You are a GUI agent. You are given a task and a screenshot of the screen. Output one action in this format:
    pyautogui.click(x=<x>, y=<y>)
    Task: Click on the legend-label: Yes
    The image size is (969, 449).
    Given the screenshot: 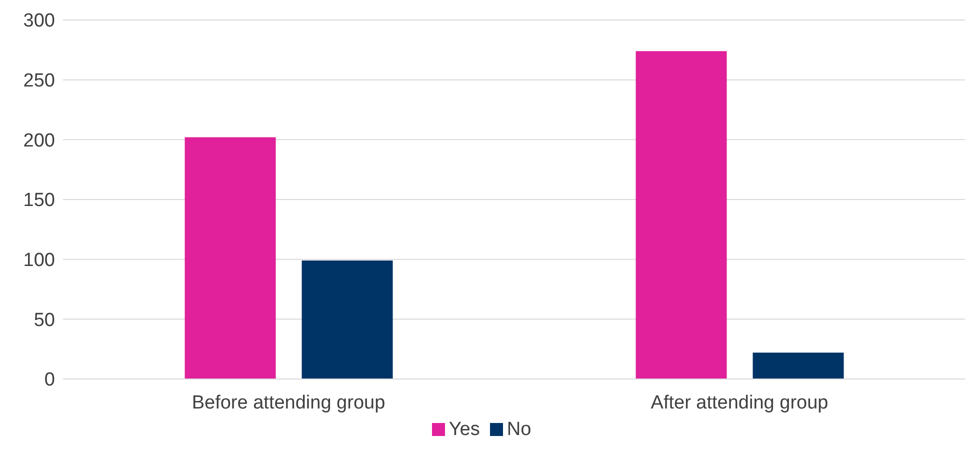 What is the action you would take?
    pyautogui.click(x=464, y=429)
    